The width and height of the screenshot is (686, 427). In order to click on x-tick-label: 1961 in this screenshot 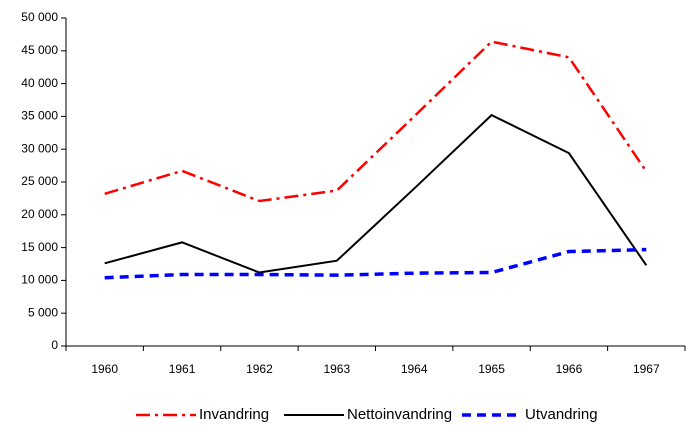, I will do `click(182, 369)`.